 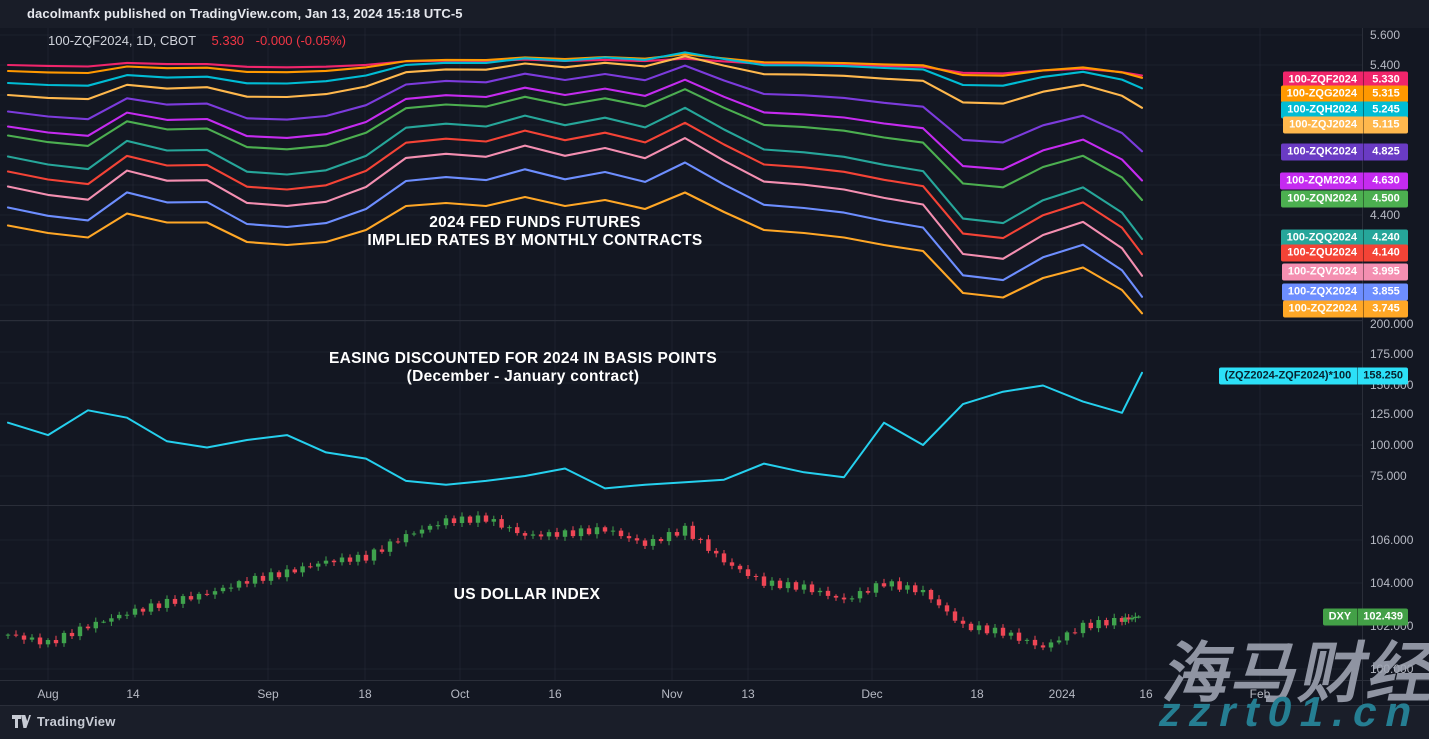 What do you see at coordinates (1345, 309) in the screenshot?
I see `price-badge-100-zqz2024: 100-ZQZ2024 3.745` at bounding box center [1345, 309].